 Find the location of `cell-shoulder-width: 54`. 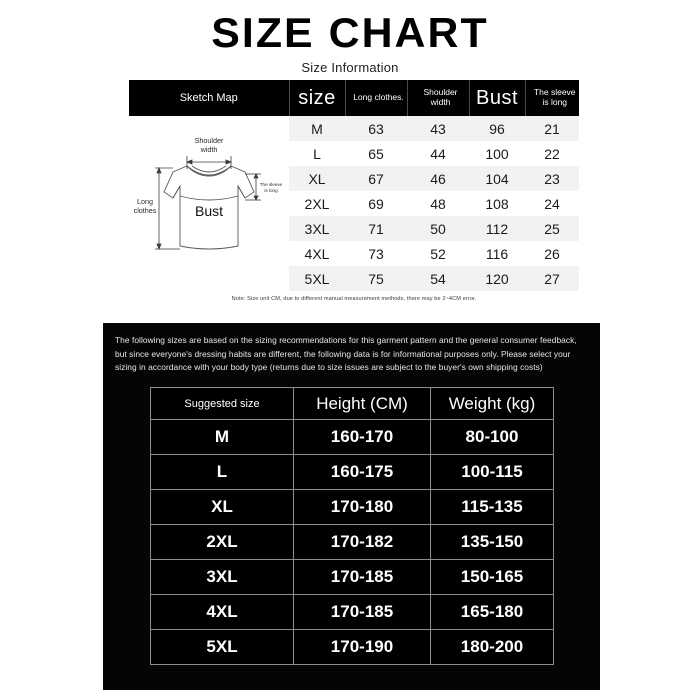

cell-shoulder-width: 54 is located at coordinates (438, 278).